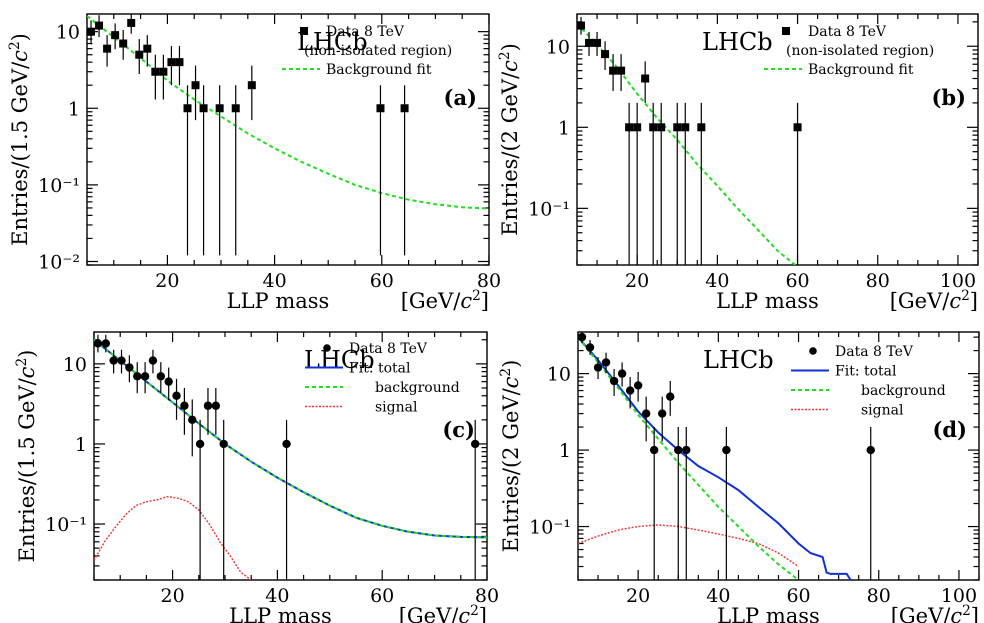  I want to click on y-tick-label: 10⁻², so click(59, 262).